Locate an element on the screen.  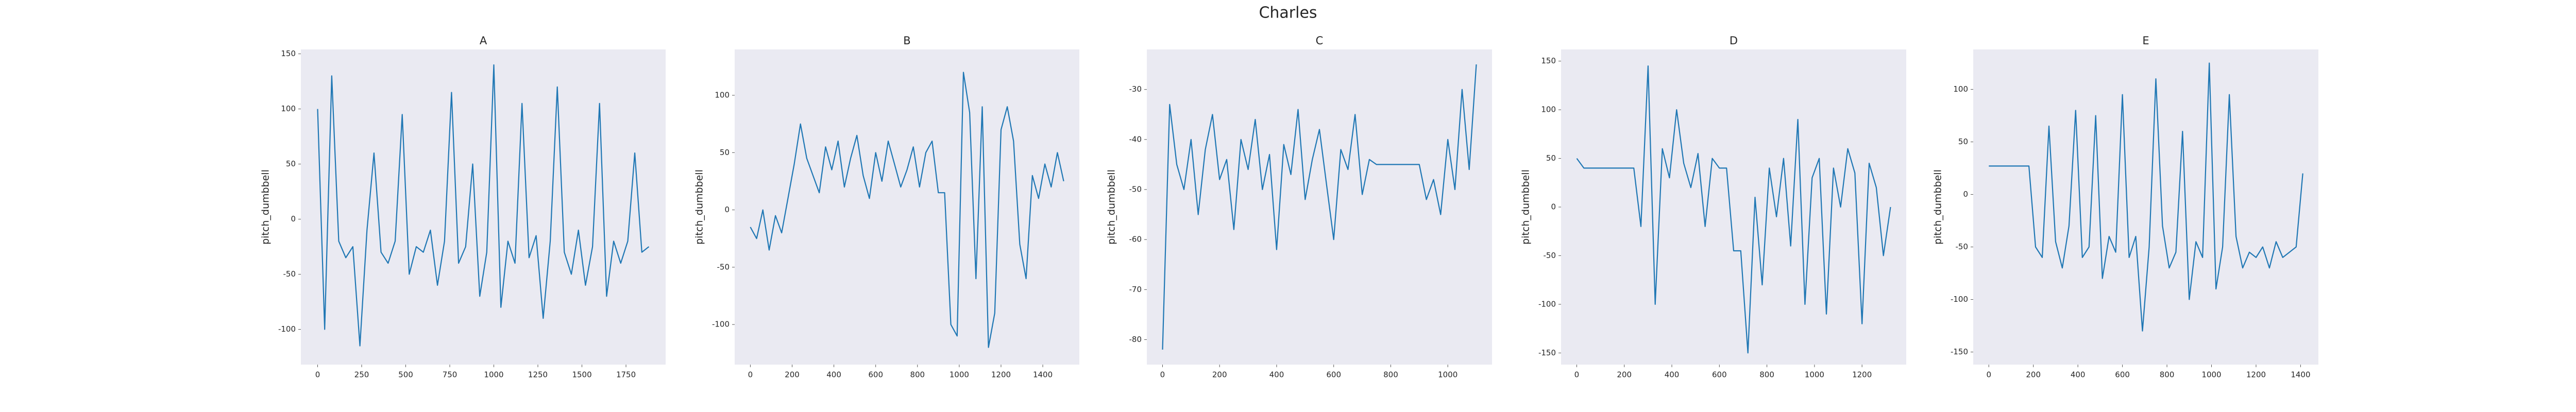
x-tick-label: 1250 is located at coordinates (538, 375).